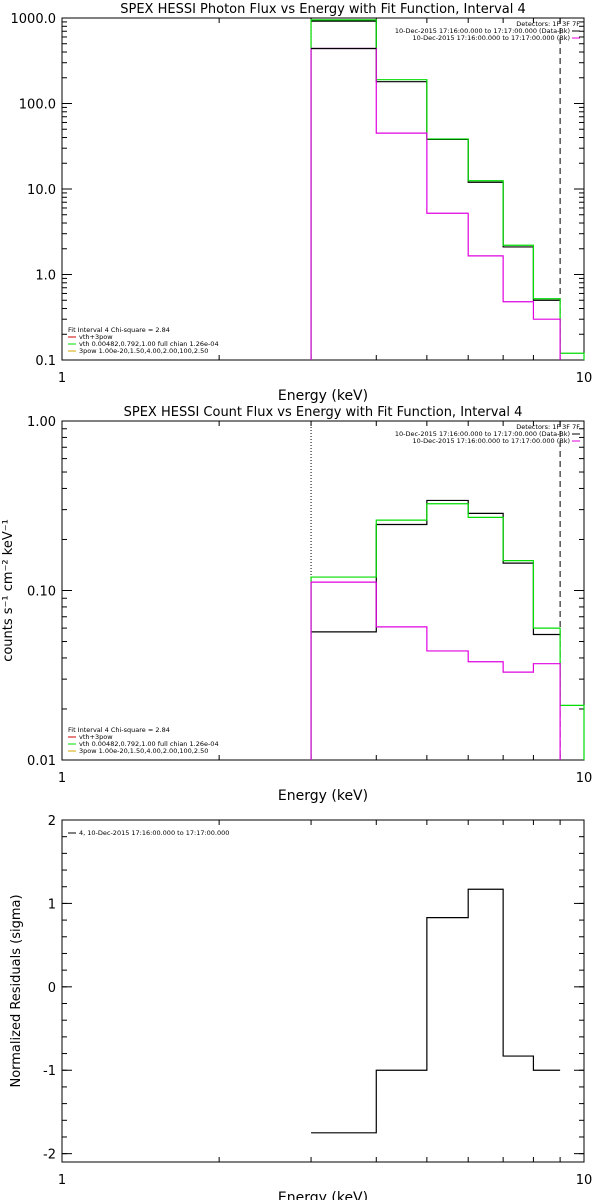 The image size is (600, 1200). I want to click on y-tick-label: 1000.0, so click(34, 19).